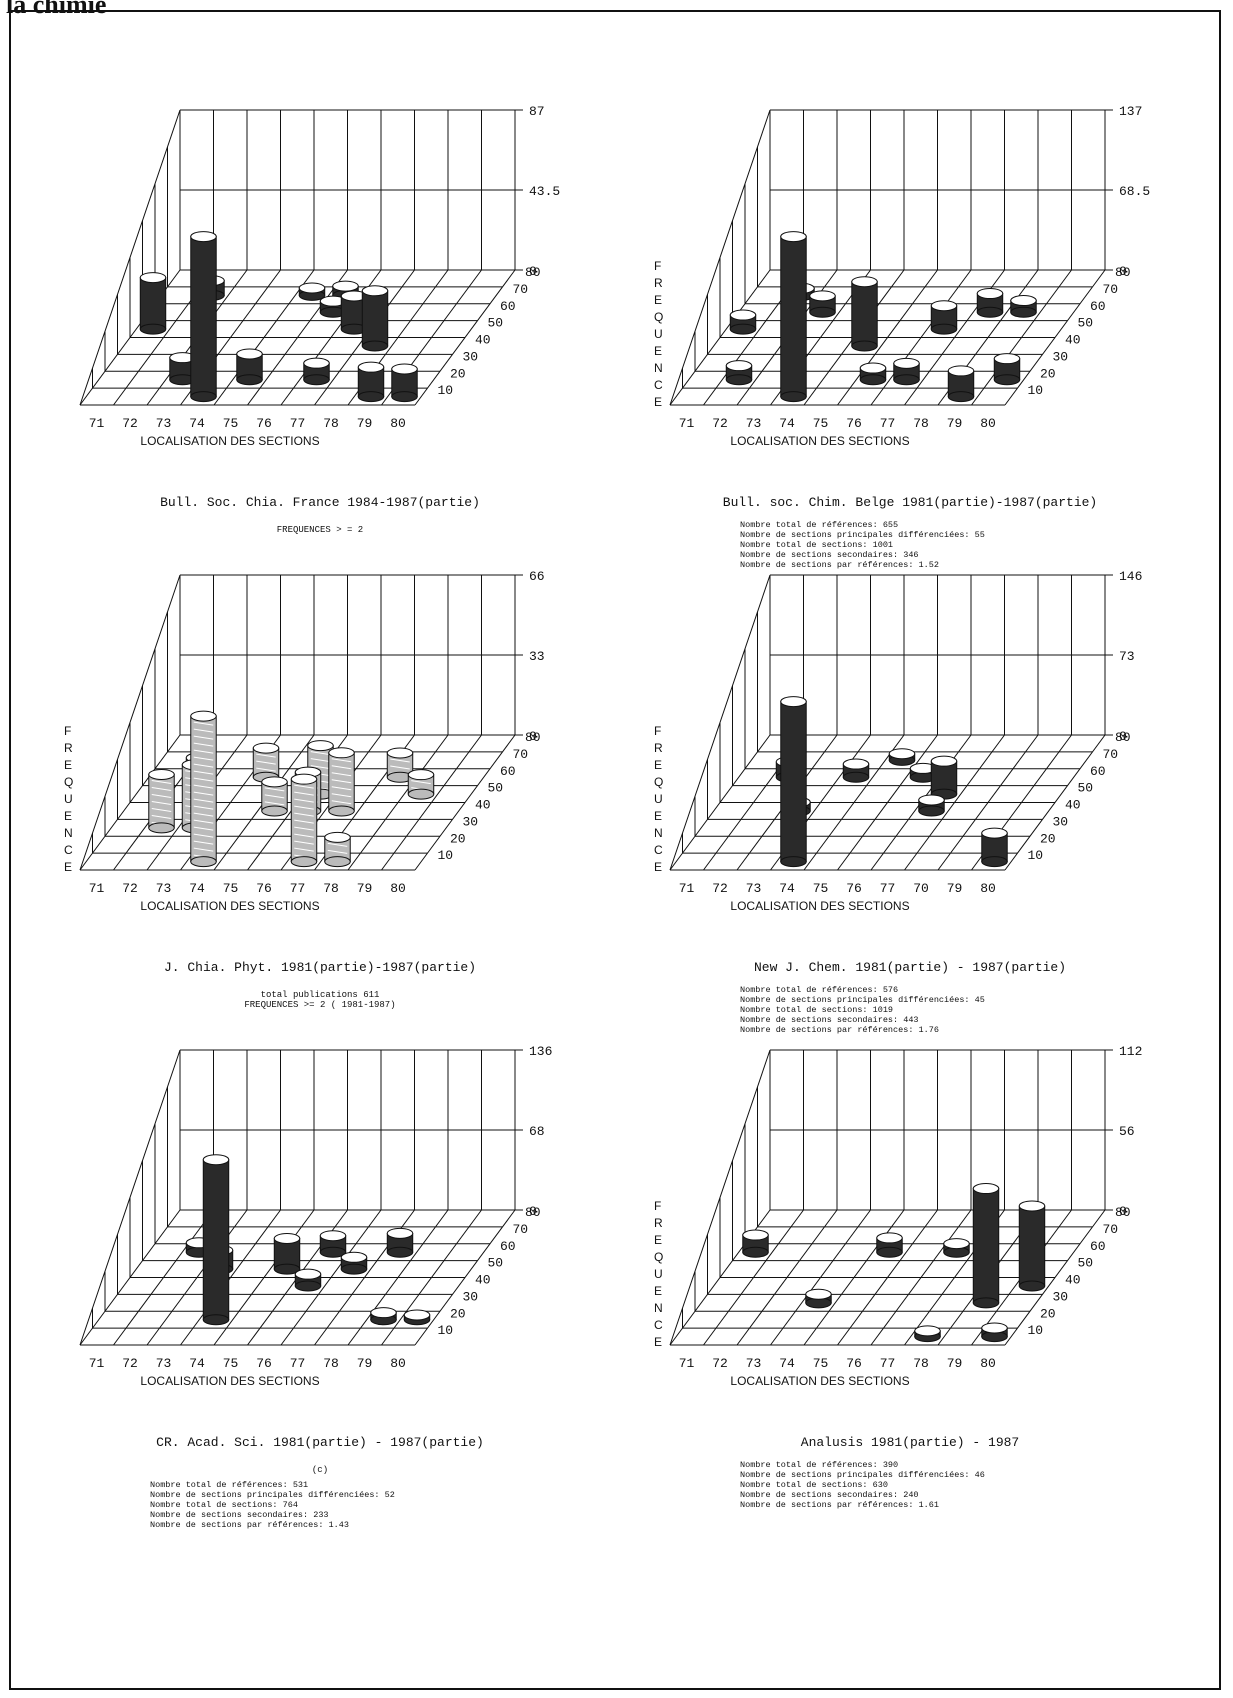 The width and height of the screenshot is (1233, 1698). Describe the element at coordinates (521, 754) in the screenshot. I see `depth-tick-label: 70` at that location.